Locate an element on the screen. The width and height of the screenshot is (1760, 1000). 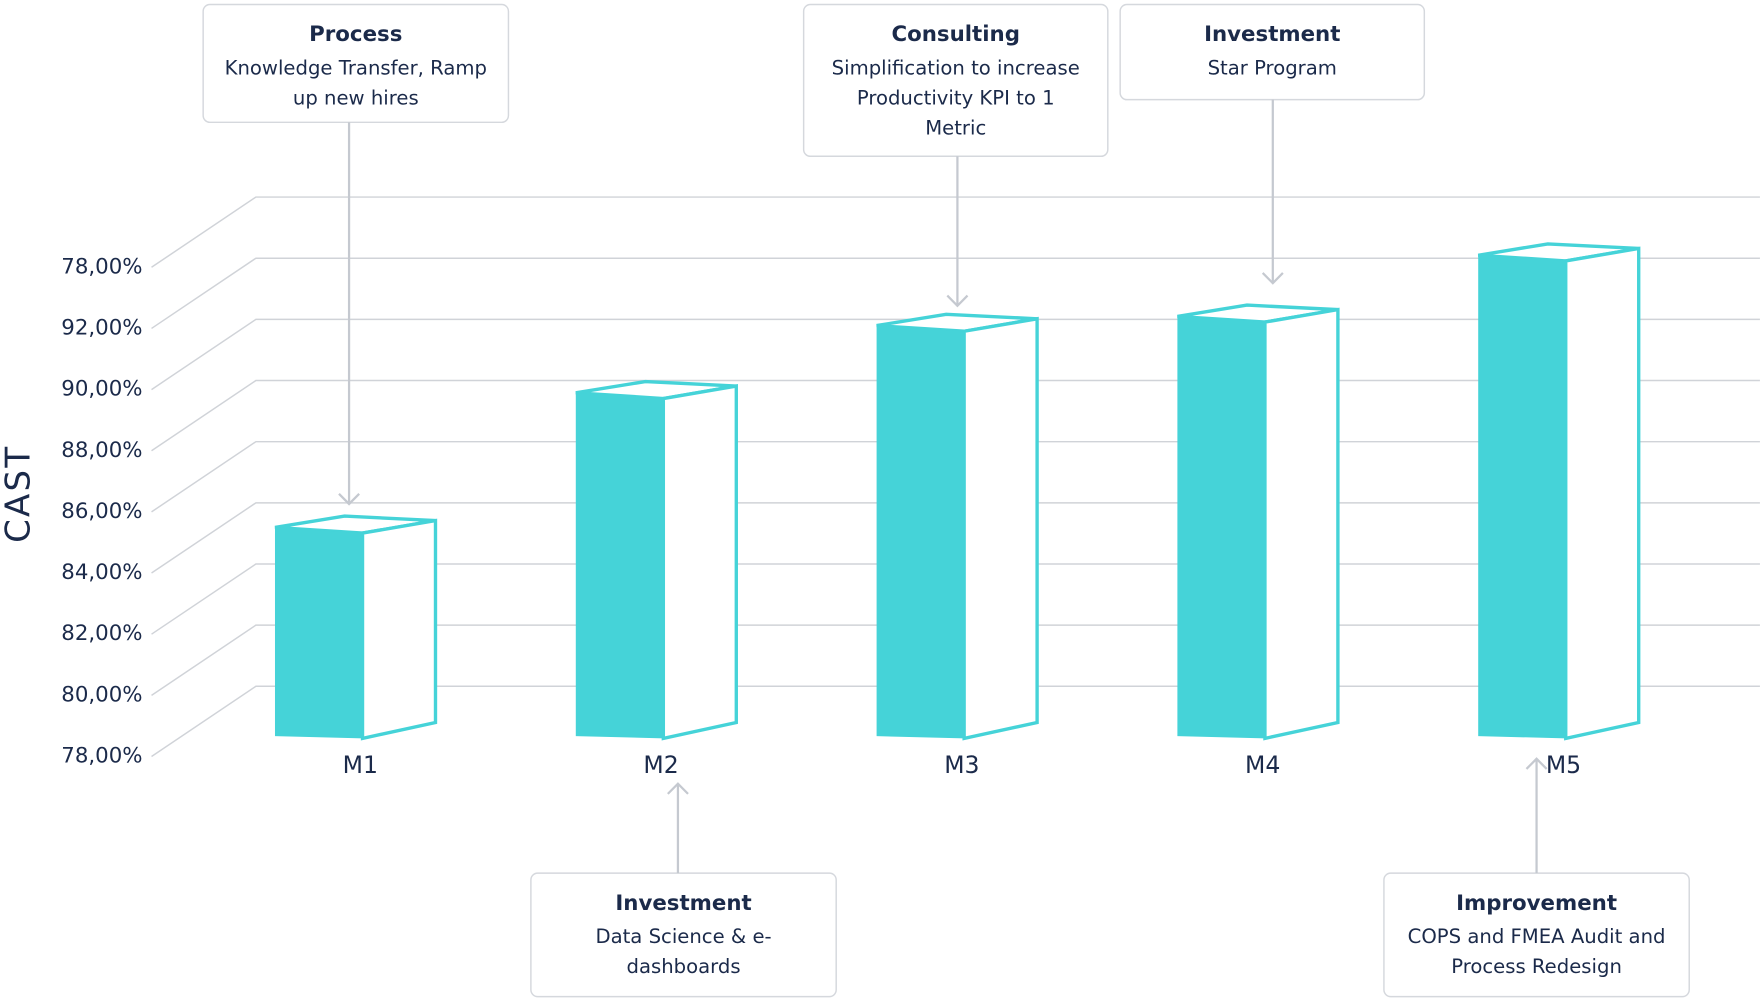
annotation-text: COPS and FMEA Audit and is located at coordinates (1537, 936).